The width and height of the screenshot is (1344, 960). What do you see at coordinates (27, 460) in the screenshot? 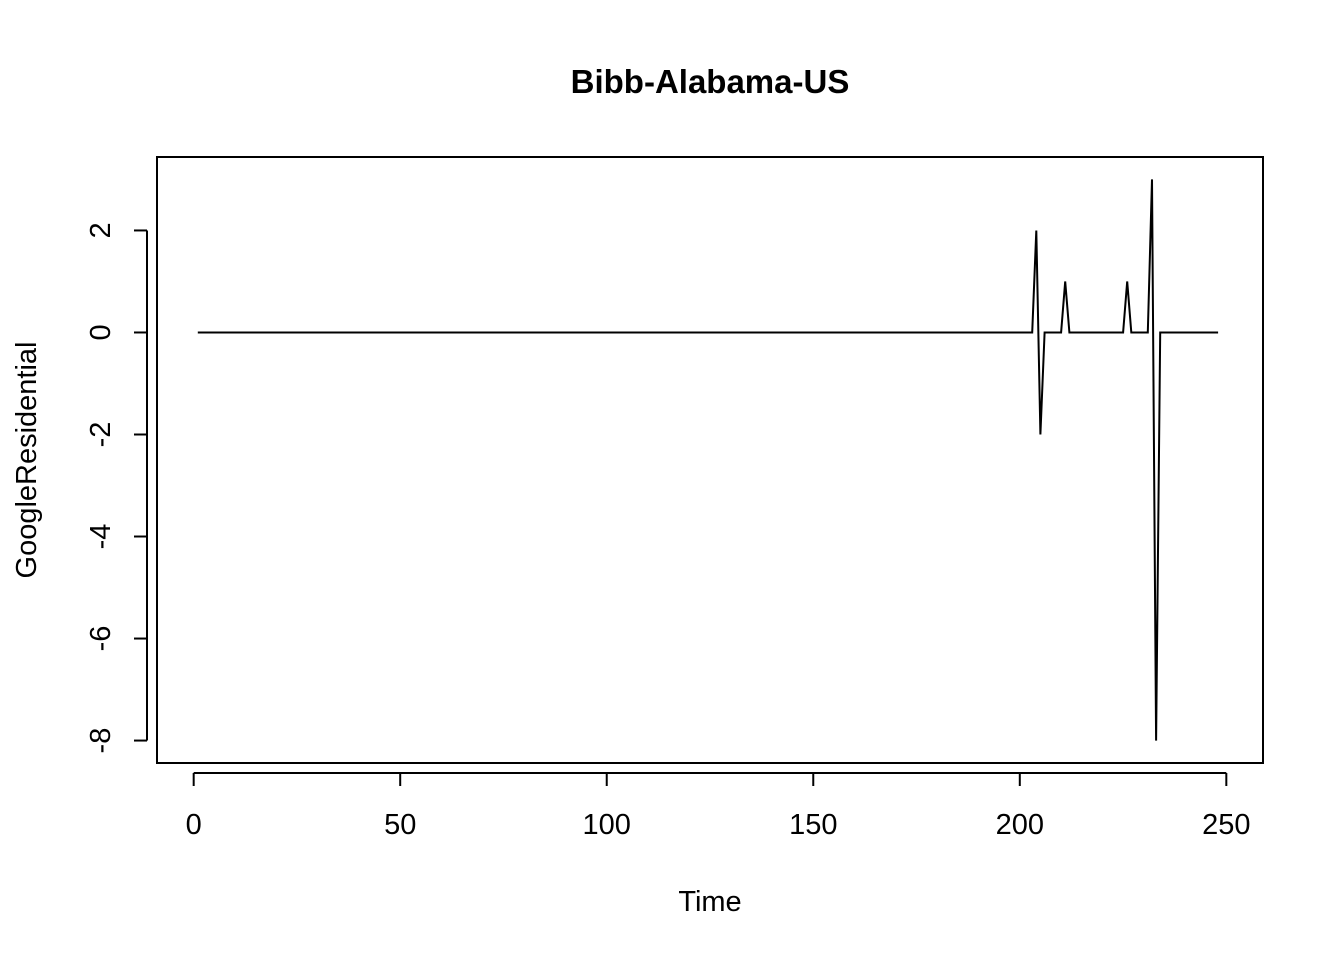
I see `y-axis-label: GoogleResidential` at bounding box center [27, 460].